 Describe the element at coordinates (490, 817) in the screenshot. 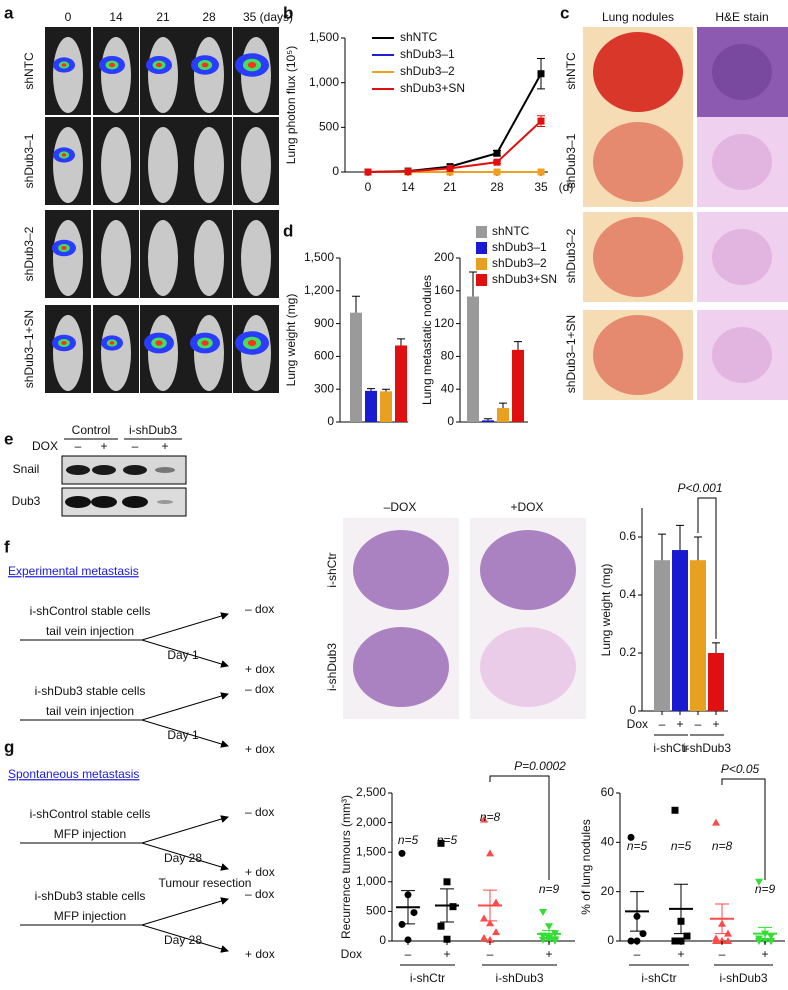

I see `n-label: n=8` at that location.